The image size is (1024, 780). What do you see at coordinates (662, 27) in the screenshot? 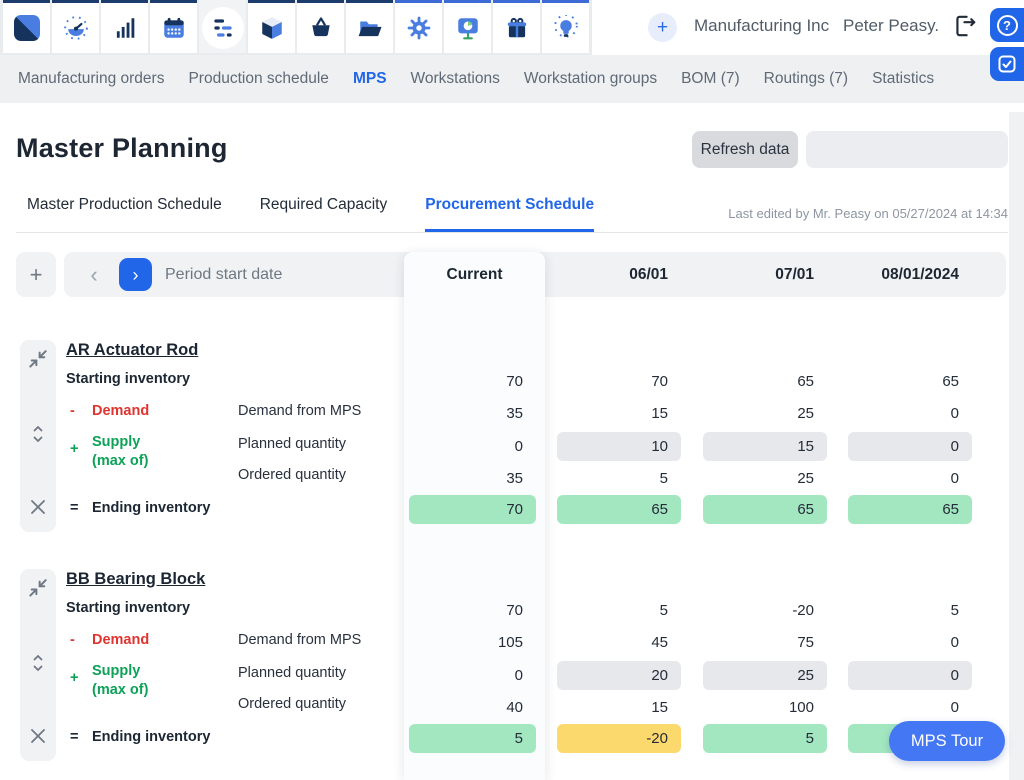
I see `add-workspace-button: +` at bounding box center [662, 27].